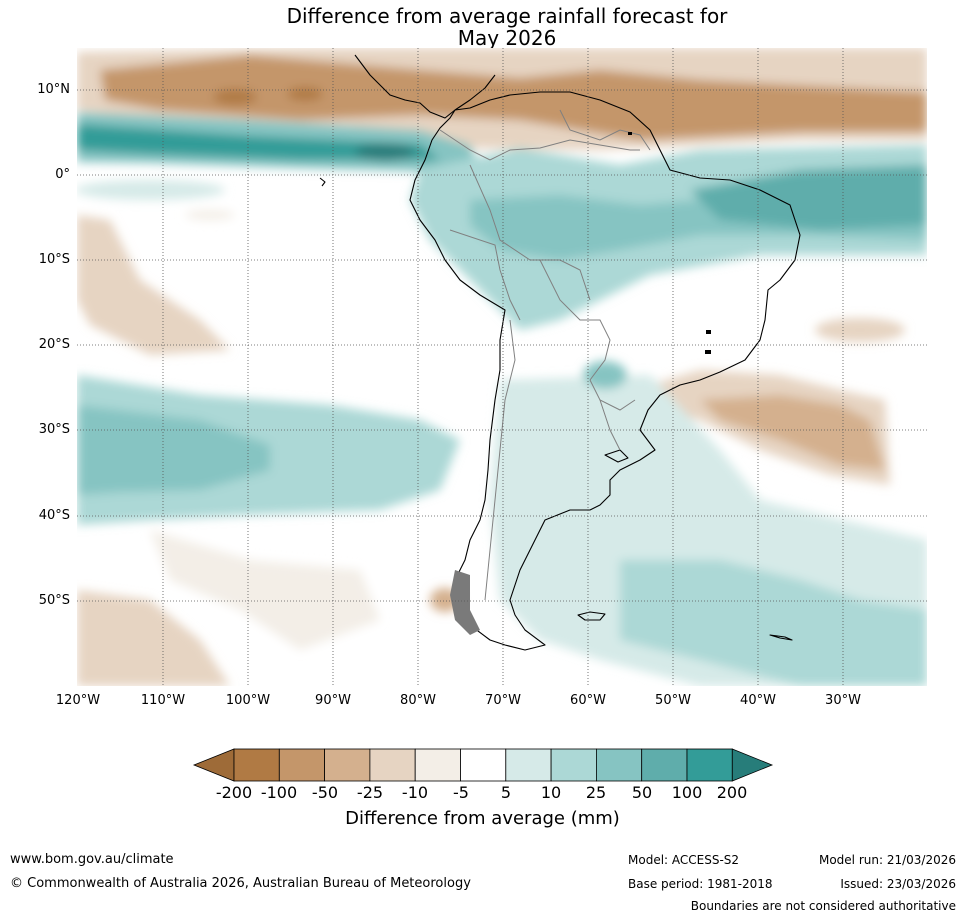 This screenshot has width=965, height=919. Describe the element at coordinates (843, 700) in the screenshot. I see `lon-label-30w: 30°W` at that location.